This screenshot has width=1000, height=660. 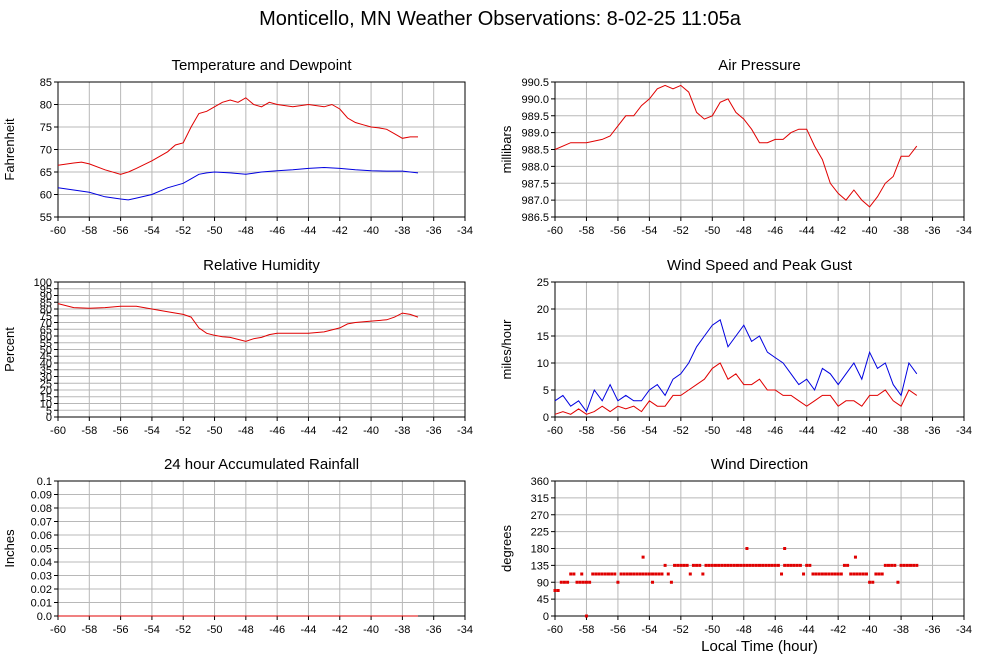 I want to click on y-tick-label: 15, so click(x=46, y=398).